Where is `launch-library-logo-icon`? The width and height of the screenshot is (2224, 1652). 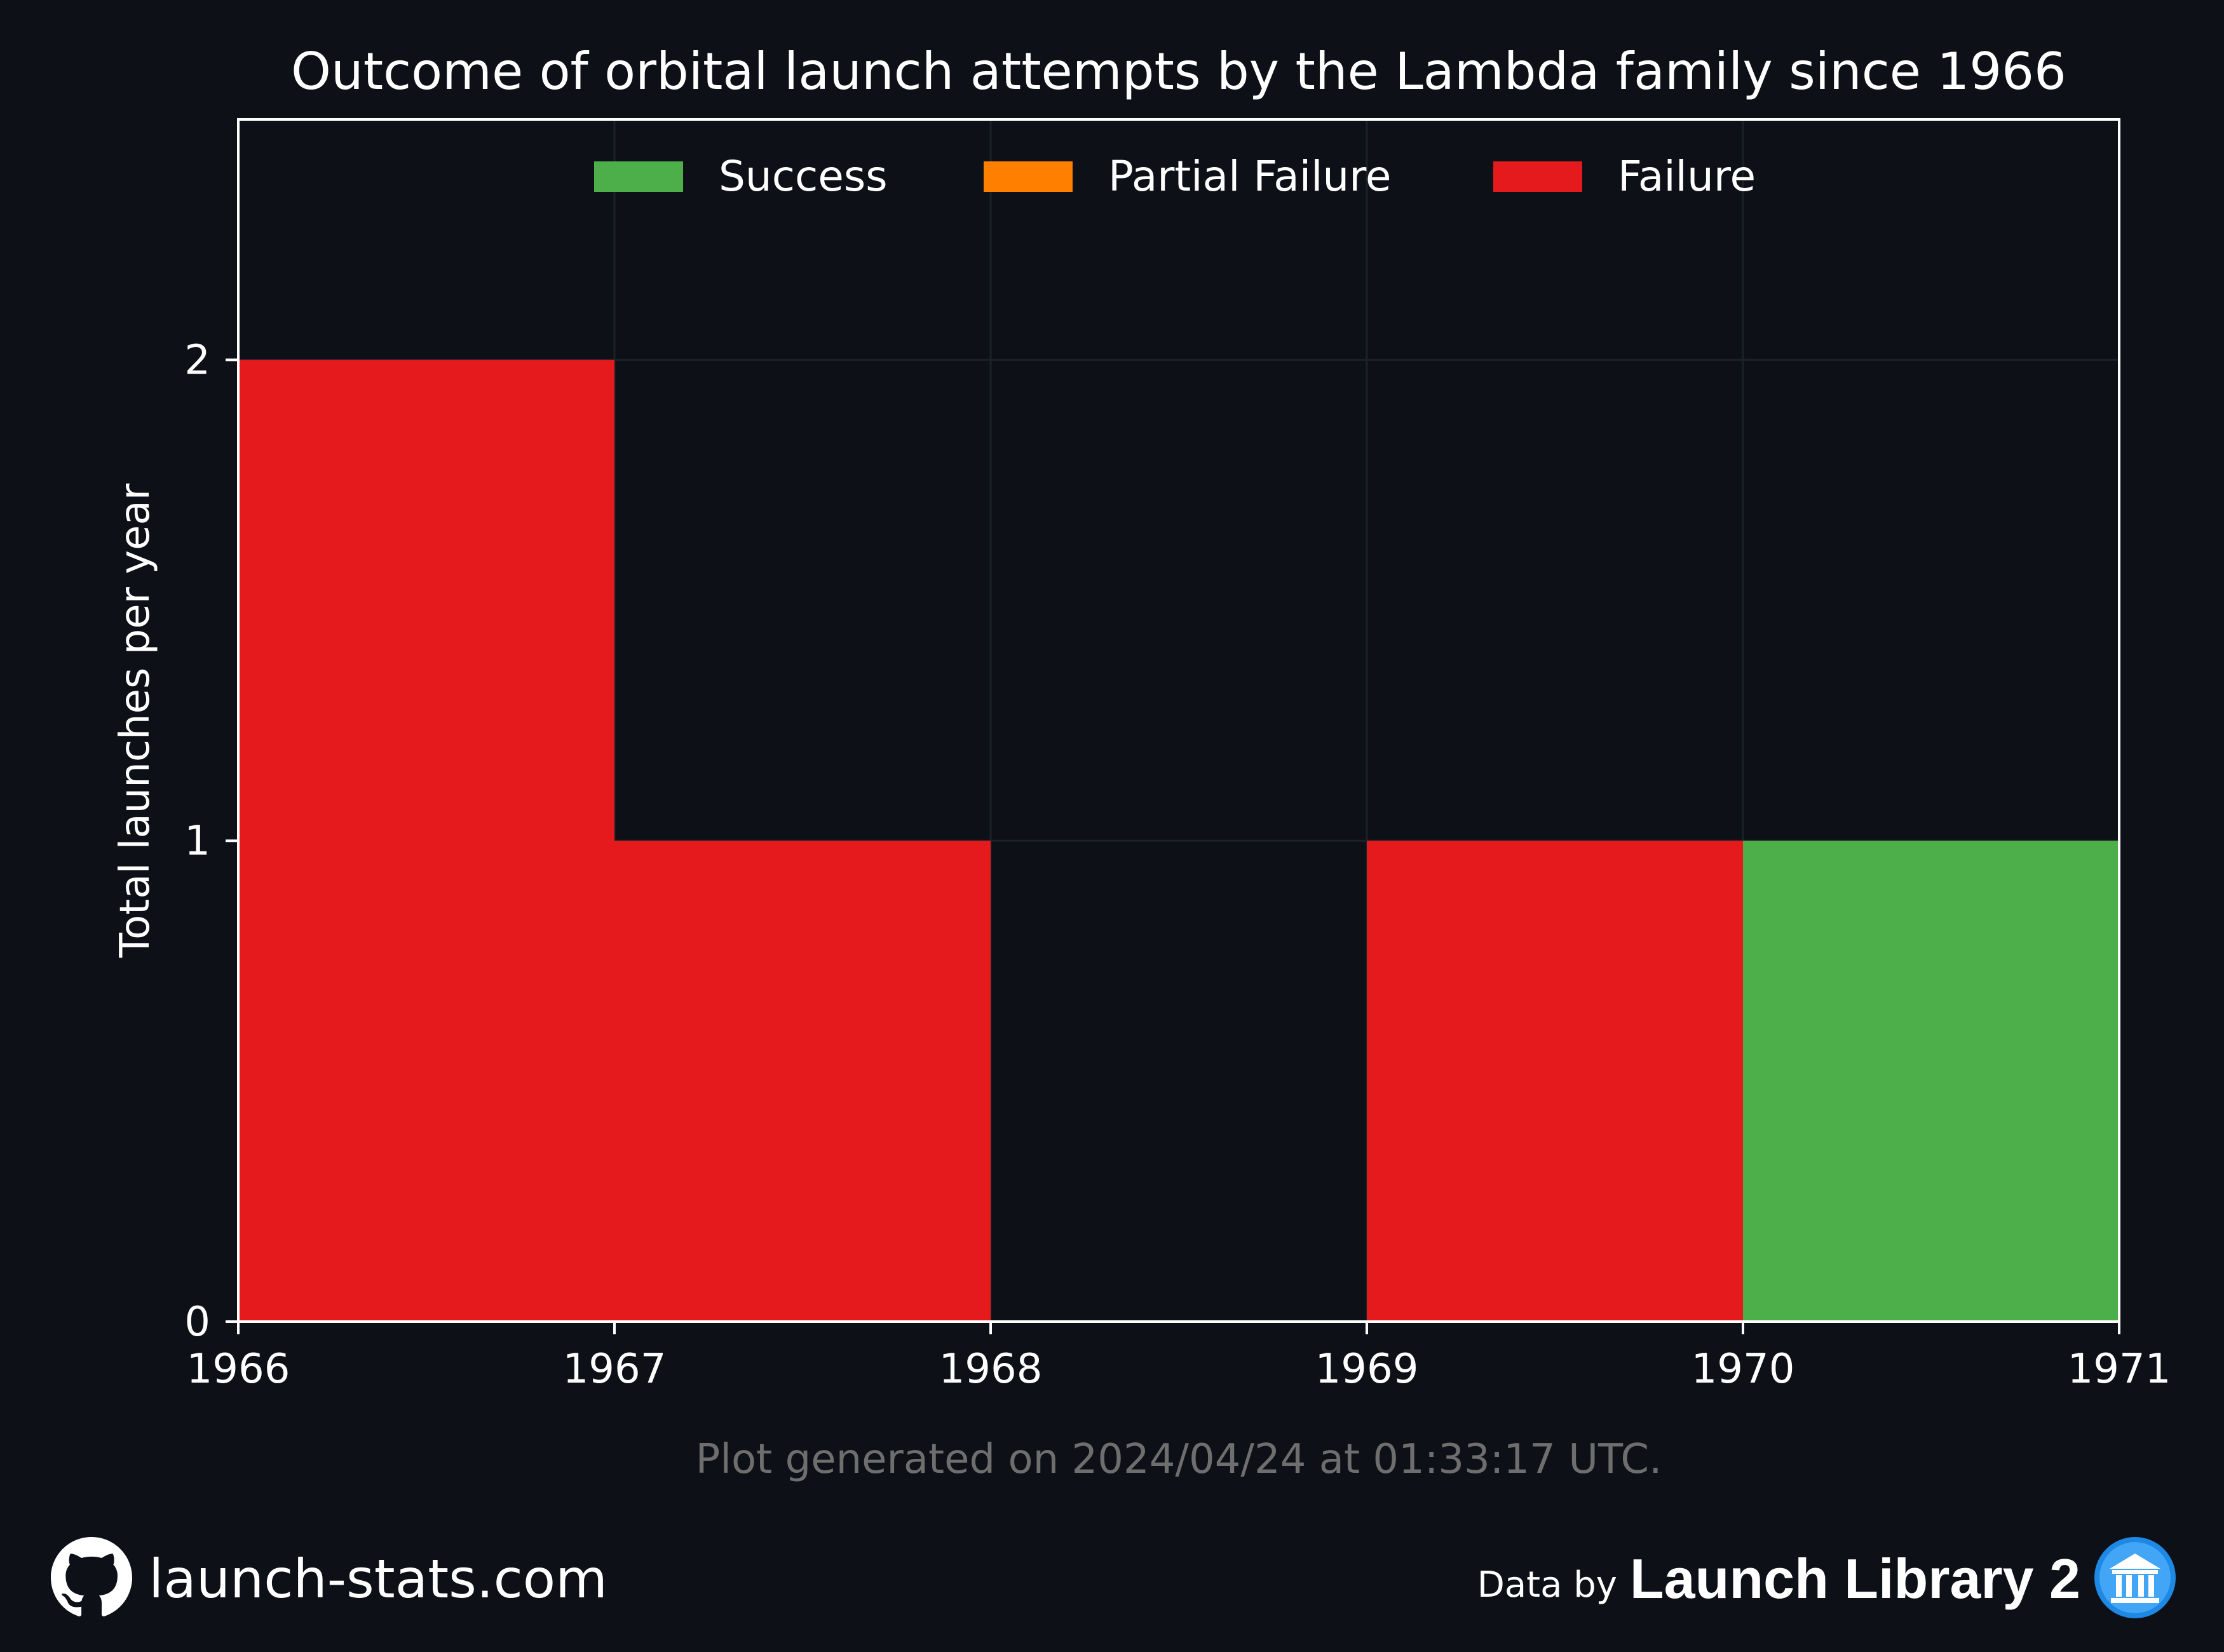 launch-library-logo-icon is located at coordinates (2135, 1579).